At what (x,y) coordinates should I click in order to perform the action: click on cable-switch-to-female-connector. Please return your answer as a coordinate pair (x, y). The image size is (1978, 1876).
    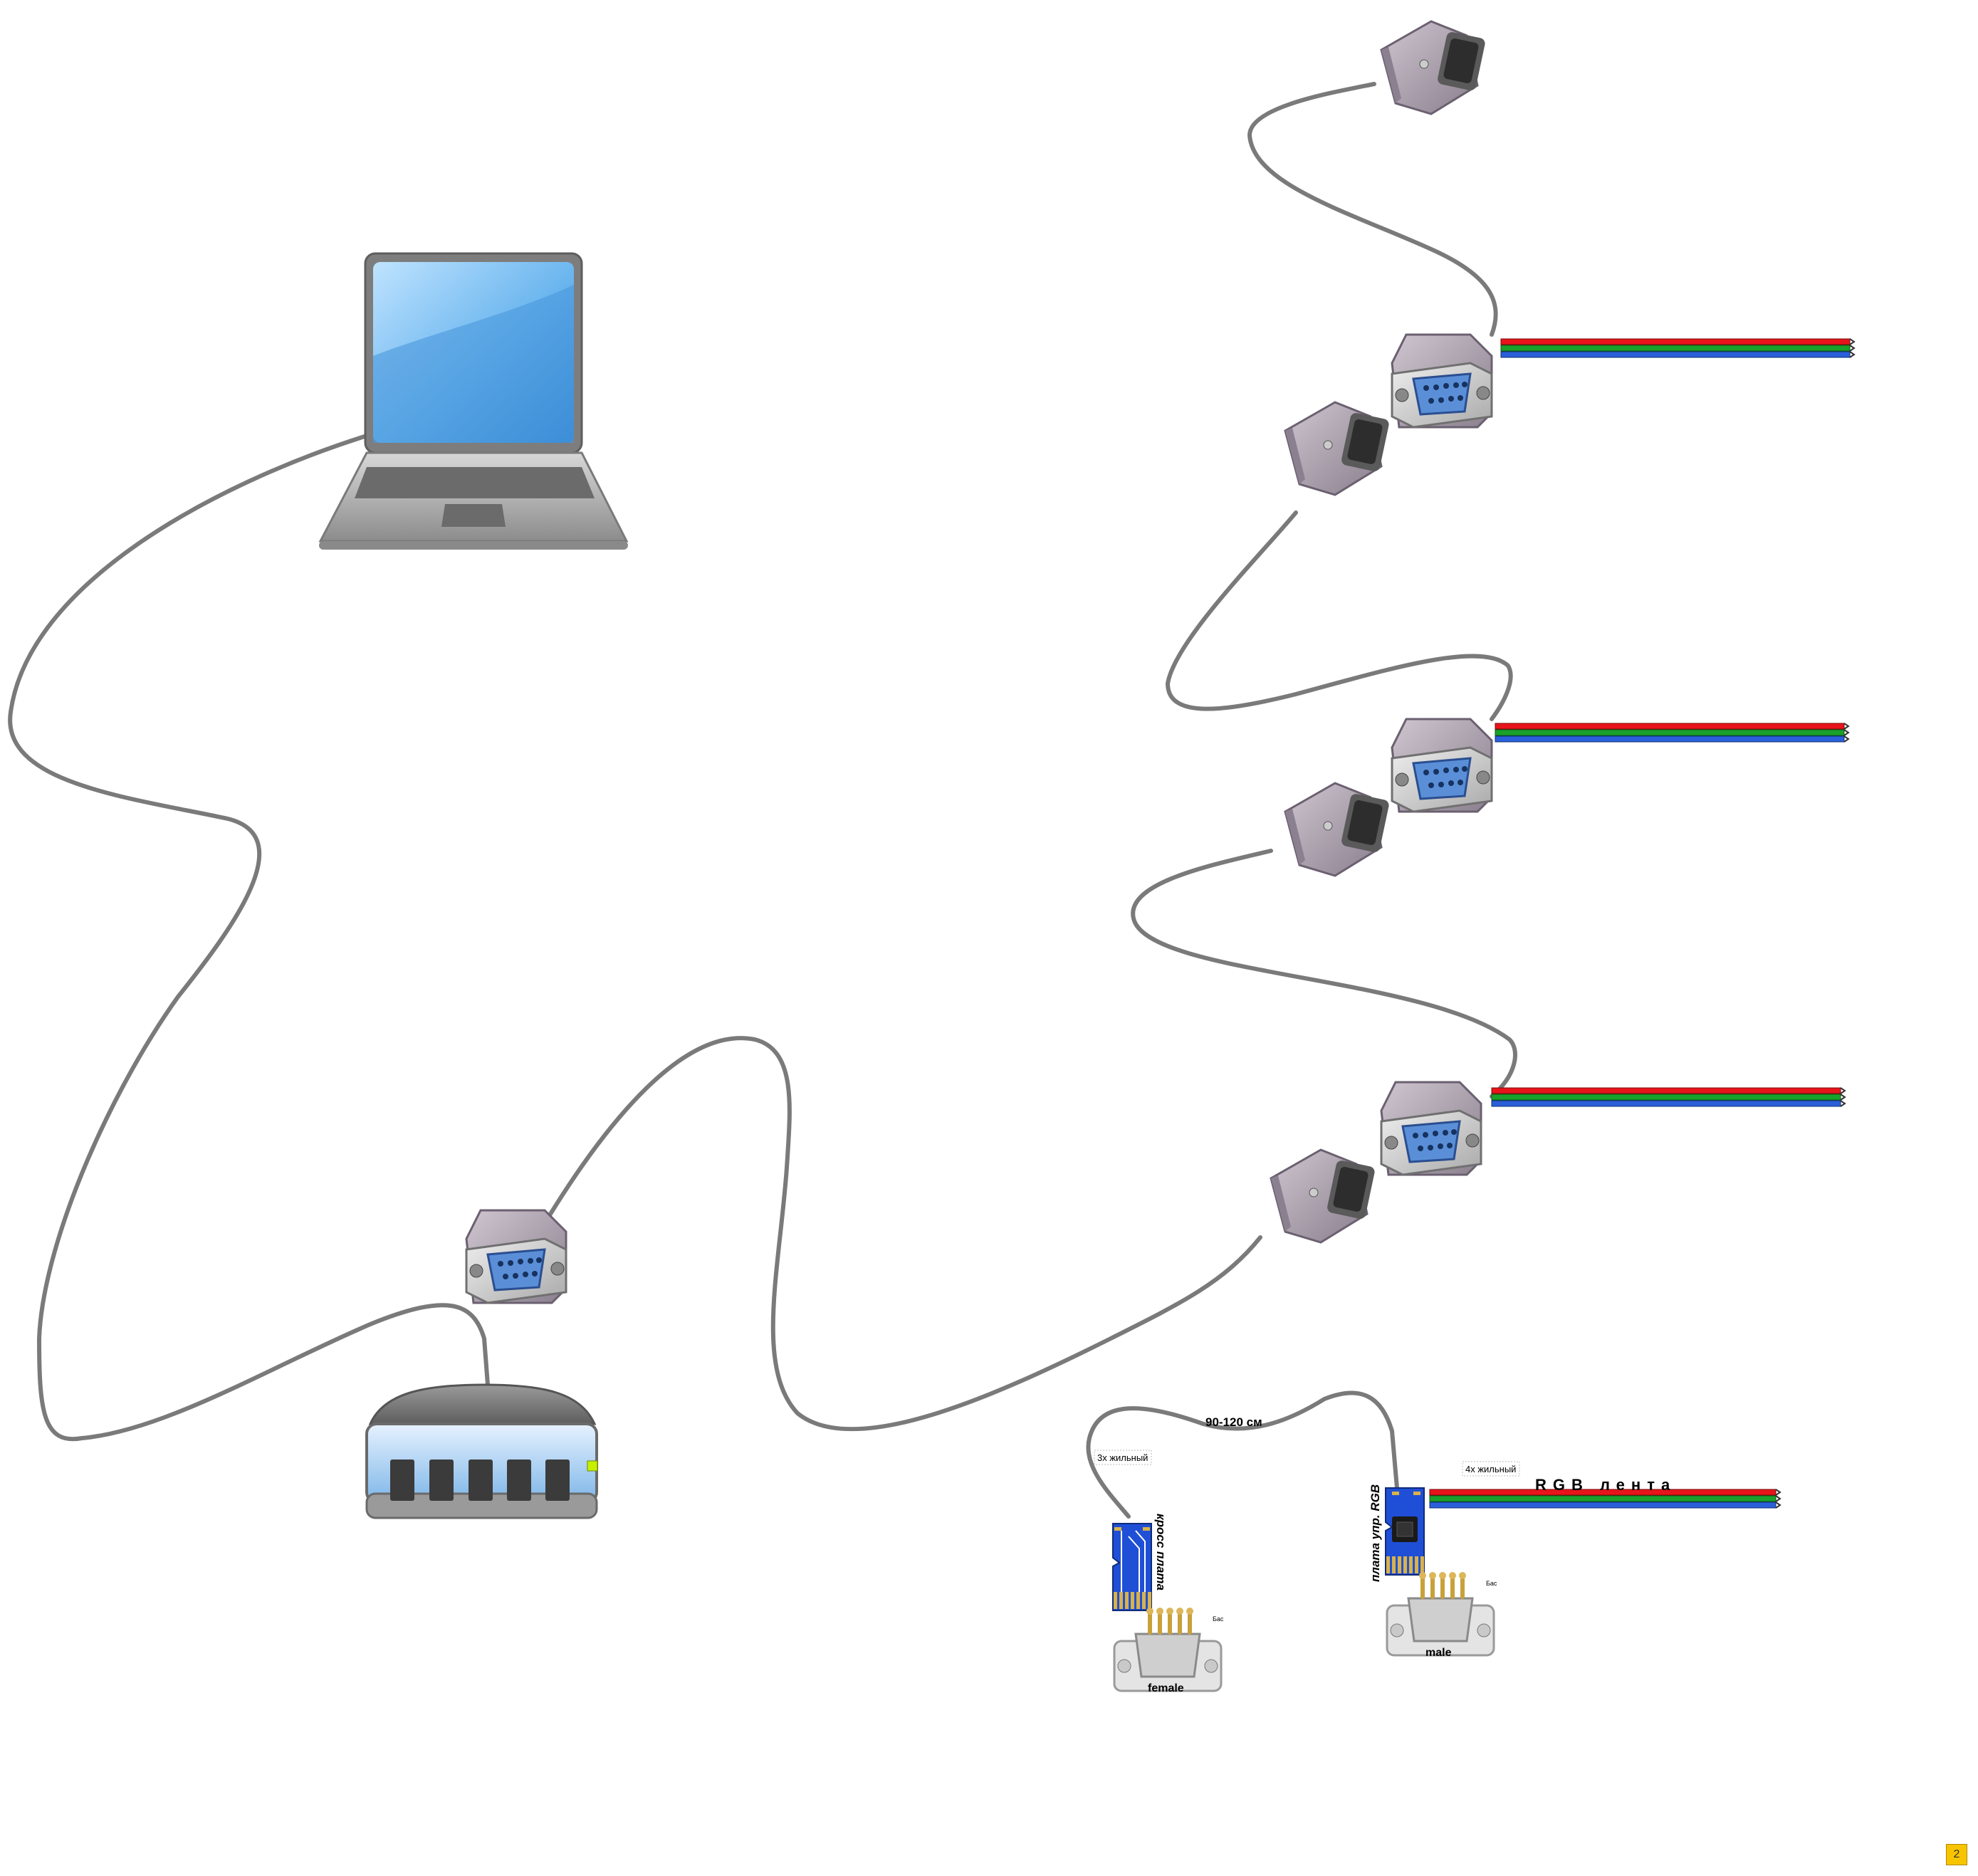
    Looking at the image, I should click on (904, 1234).